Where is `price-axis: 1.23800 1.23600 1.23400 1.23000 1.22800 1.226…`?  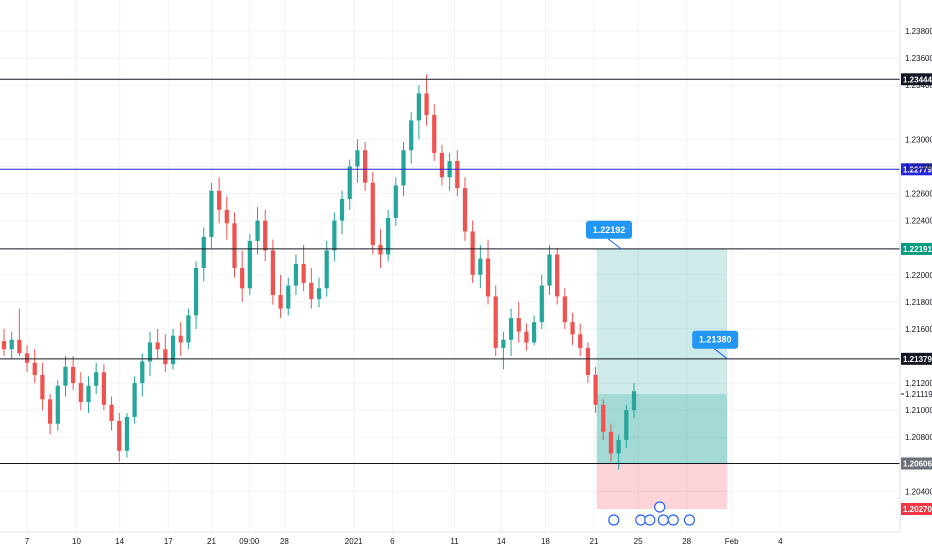 price-axis: 1.23800 1.23600 1.23400 1.23000 1.22800 1.226… is located at coordinates (916, 271).